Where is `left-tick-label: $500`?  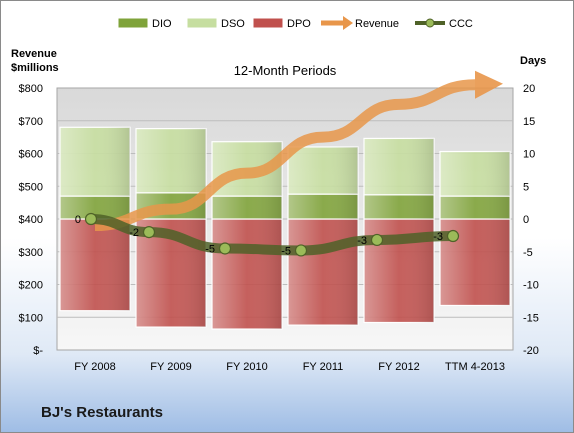
left-tick-label: $500 is located at coordinates (31, 187).